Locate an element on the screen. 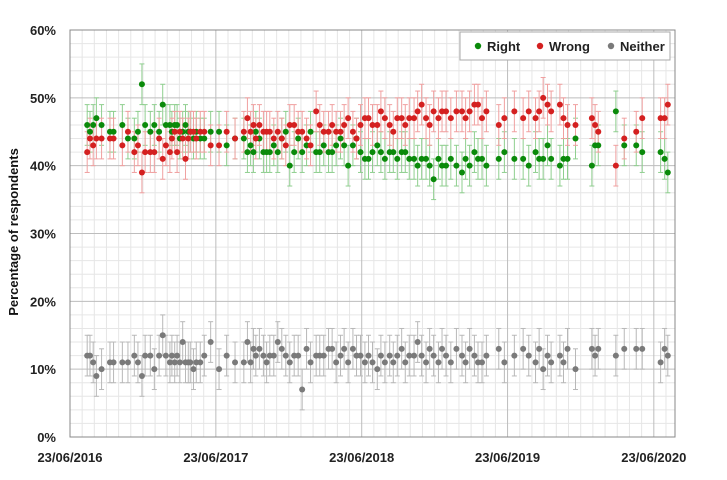 The image size is (727, 480). legend-label-wrong: Wrong is located at coordinates (569, 46).